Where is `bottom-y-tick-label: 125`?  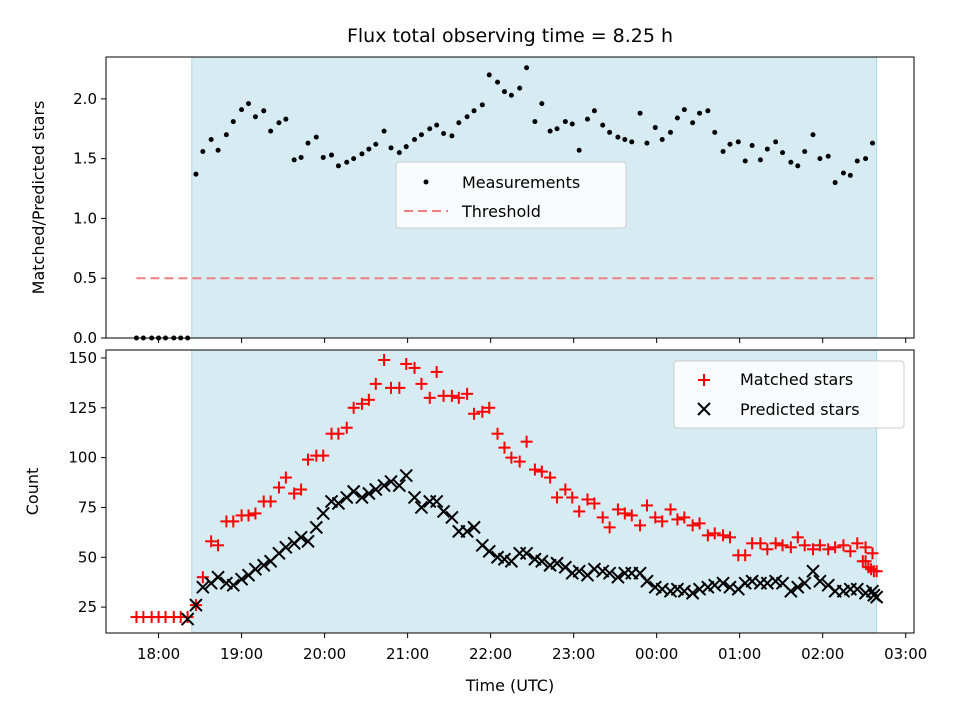
bottom-y-tick-label: 125 is located at coordinates (82, 408).